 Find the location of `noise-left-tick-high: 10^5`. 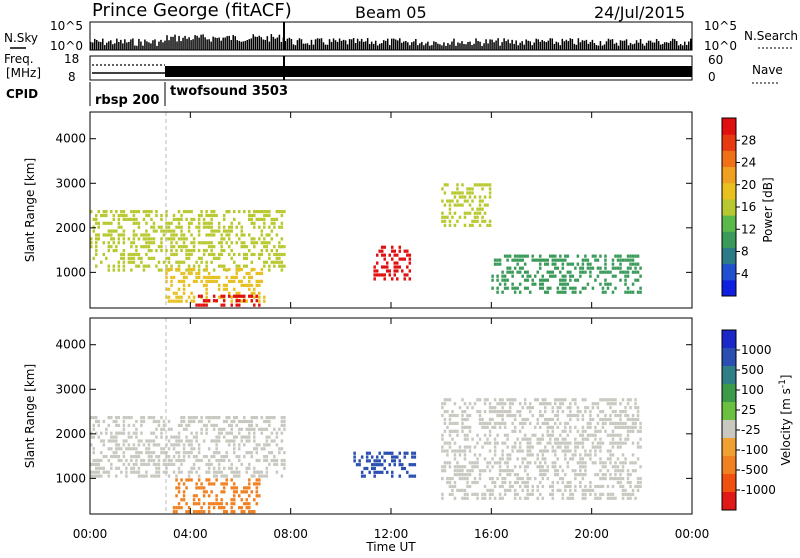

noise-left-tick-high: 10^5 is located at coordinates (66, 26).